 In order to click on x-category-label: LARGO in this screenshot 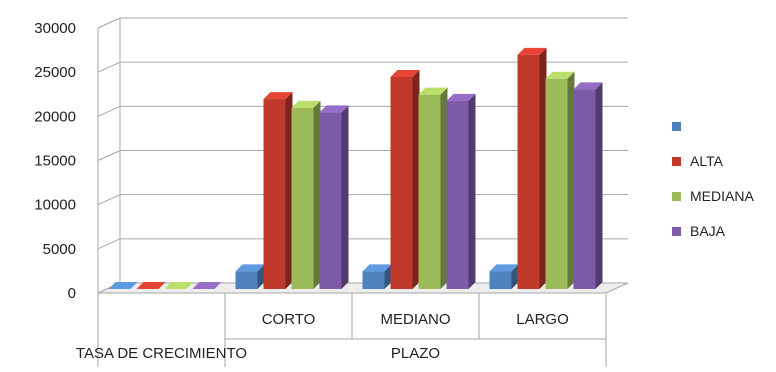, I will do `click(542, 319)`.